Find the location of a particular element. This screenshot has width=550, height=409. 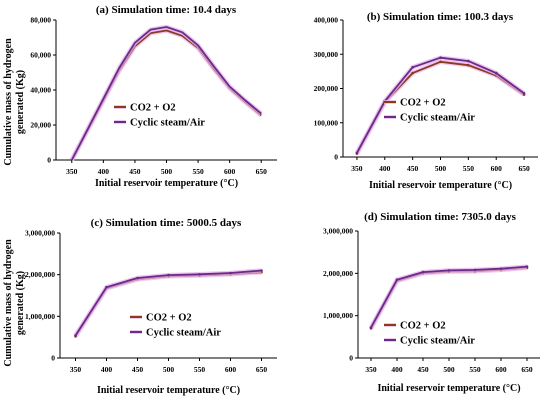

shared-ylabel-bottom-line2: generated (Kg) is located at coordinates (20, 303).